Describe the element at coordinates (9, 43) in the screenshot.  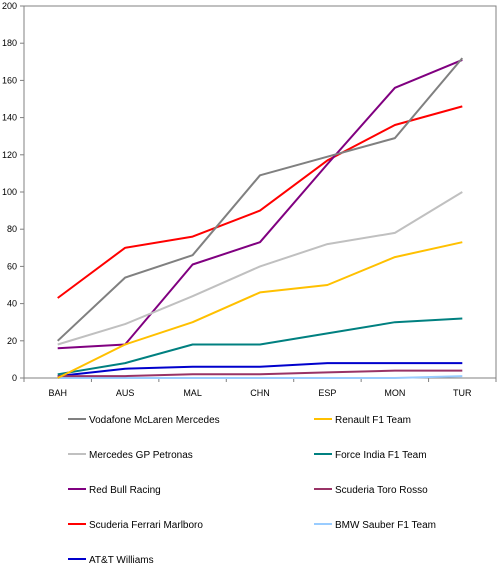
I see `y-tick-label: 180` at that location.